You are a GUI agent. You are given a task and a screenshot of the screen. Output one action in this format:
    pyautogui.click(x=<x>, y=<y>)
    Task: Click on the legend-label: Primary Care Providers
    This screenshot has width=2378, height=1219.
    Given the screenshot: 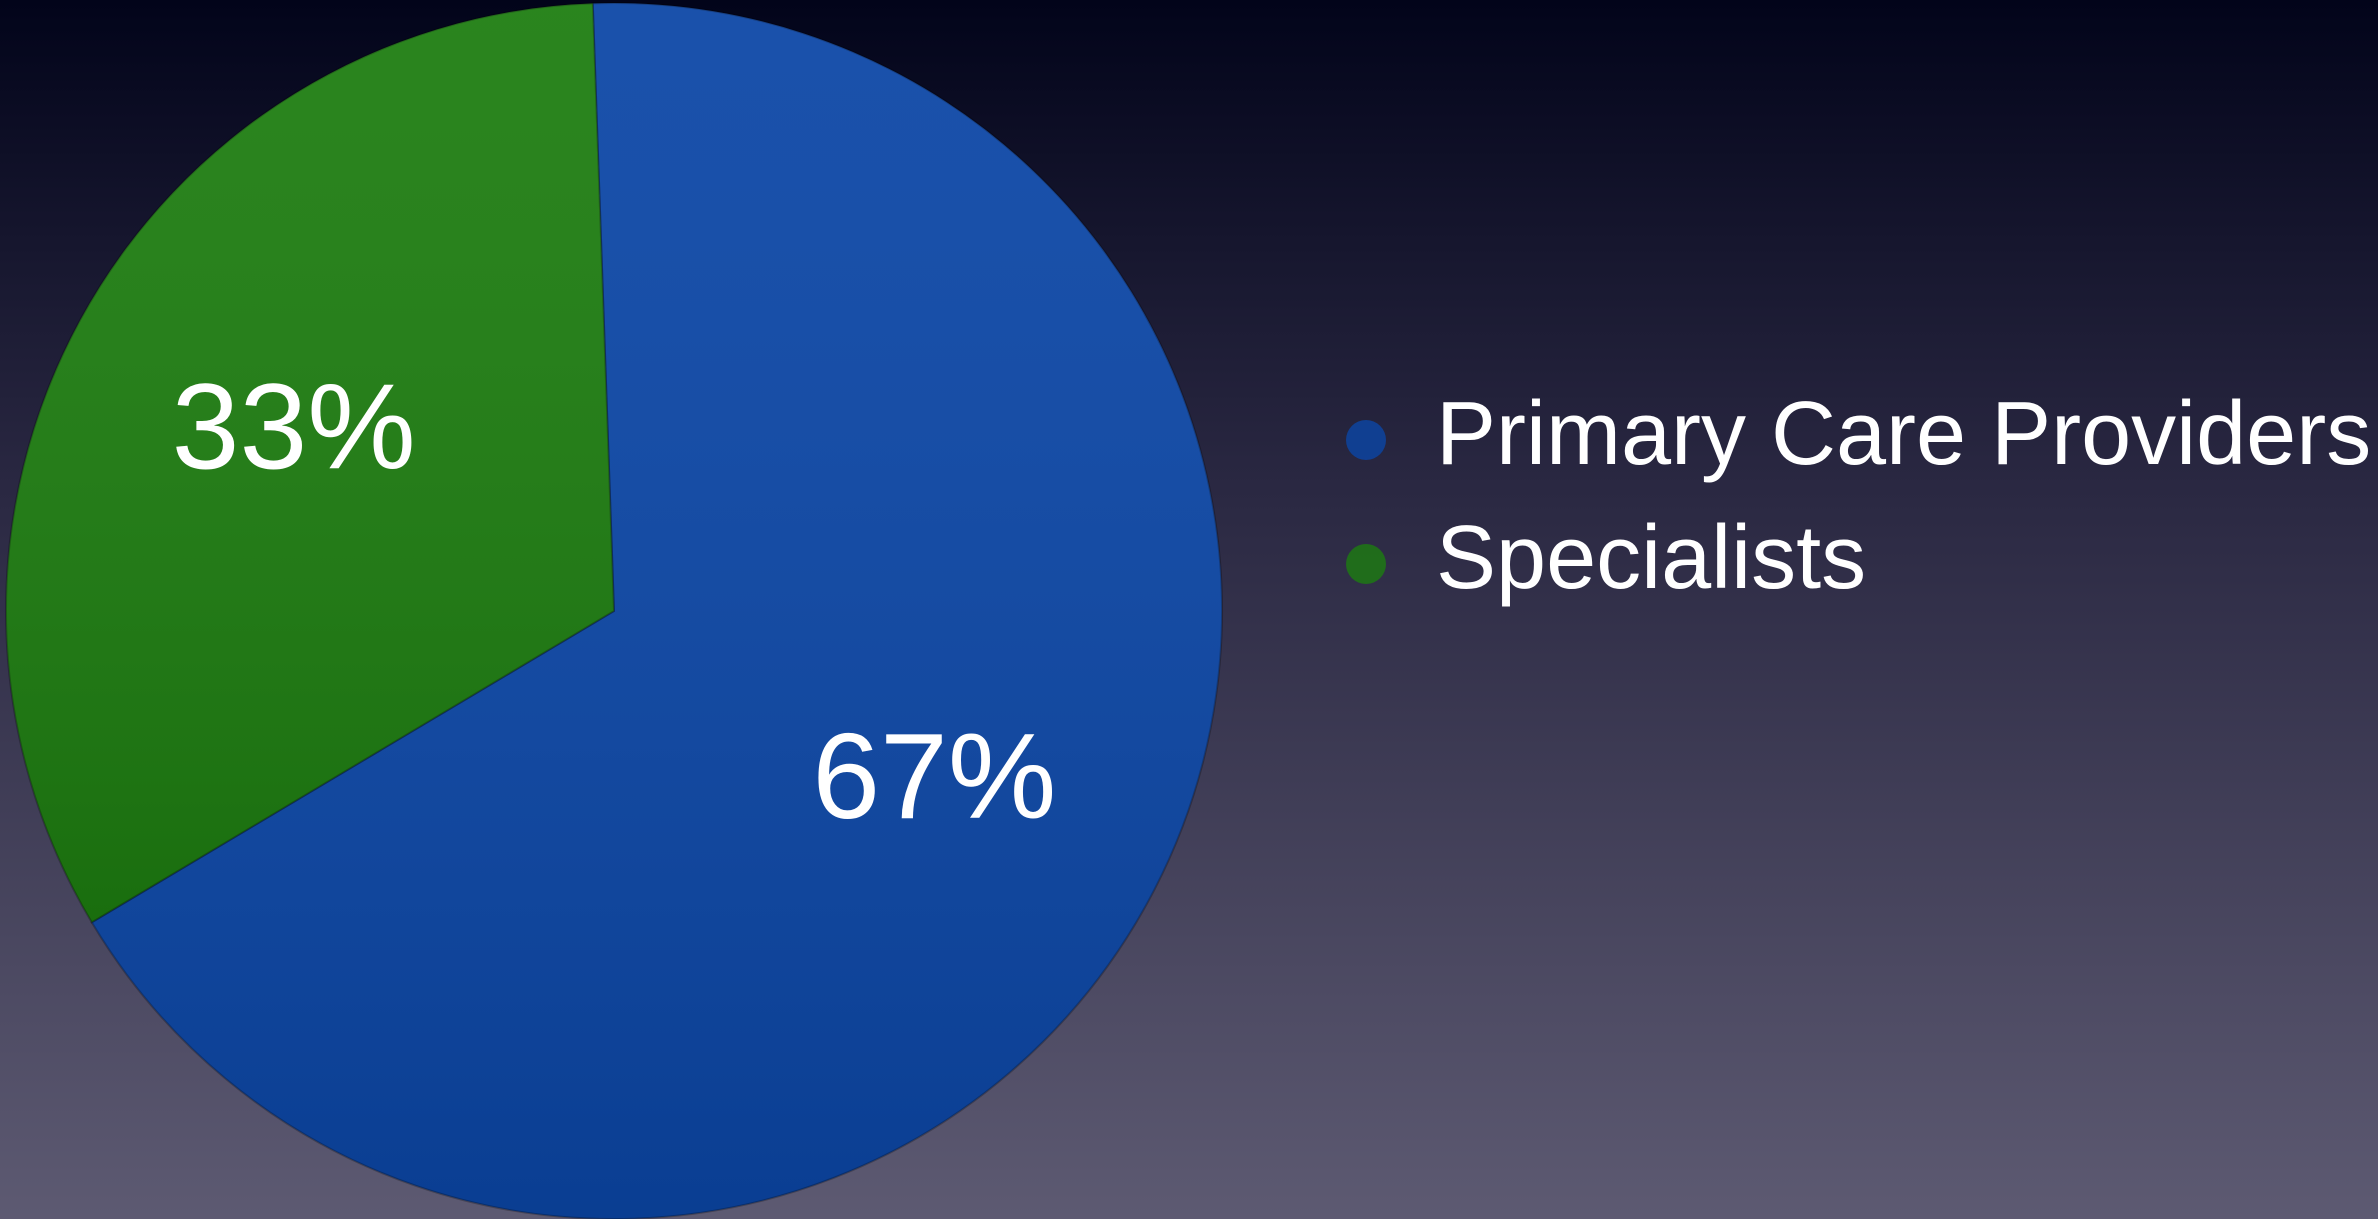 What is the action you would take?
    pyautogui.click(x=1903, y=434)
    